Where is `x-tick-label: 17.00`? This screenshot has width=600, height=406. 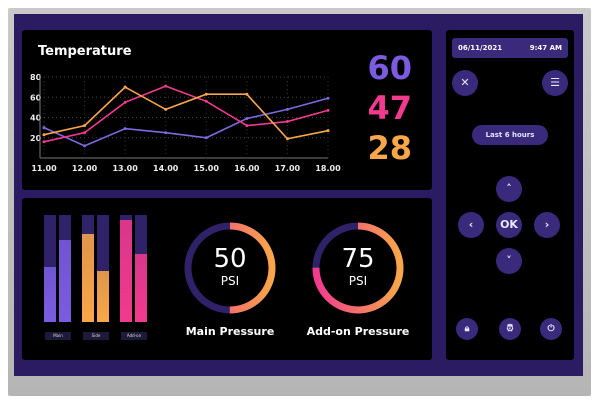 x-tick-label: 17.00 is located at coordinates (288, 168).